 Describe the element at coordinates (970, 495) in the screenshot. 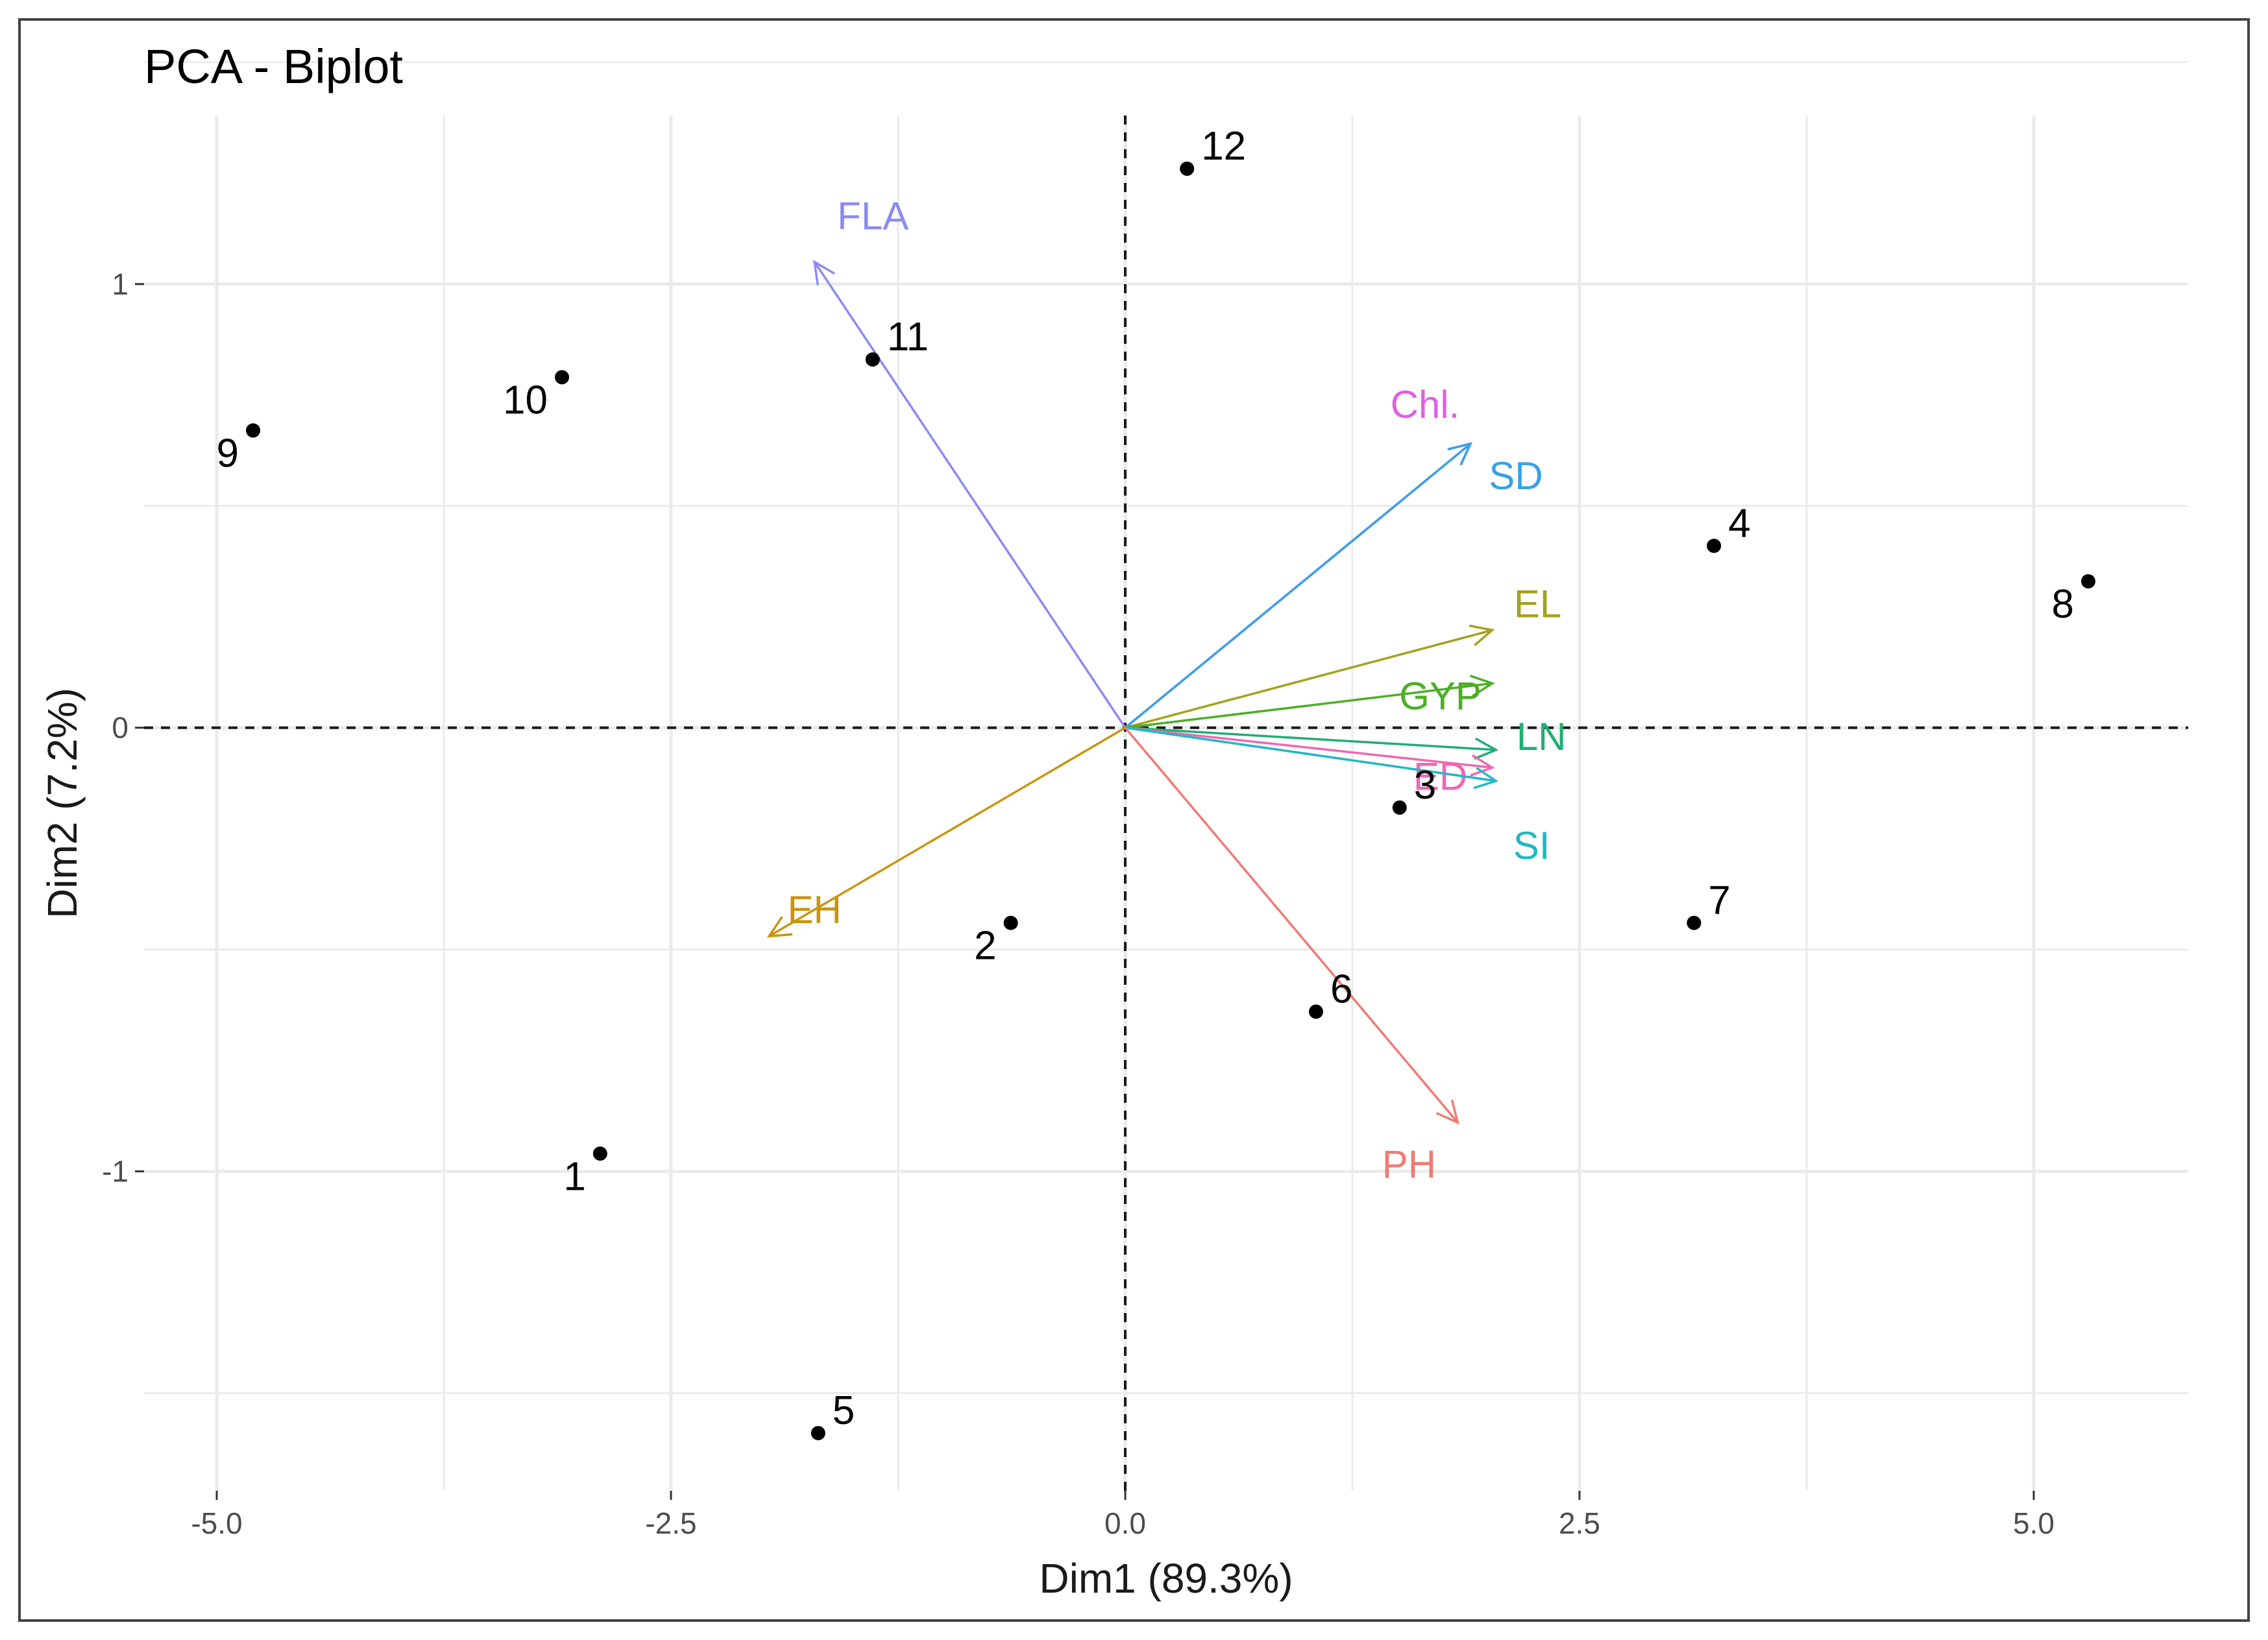

I see `arrow-fla` at that location.